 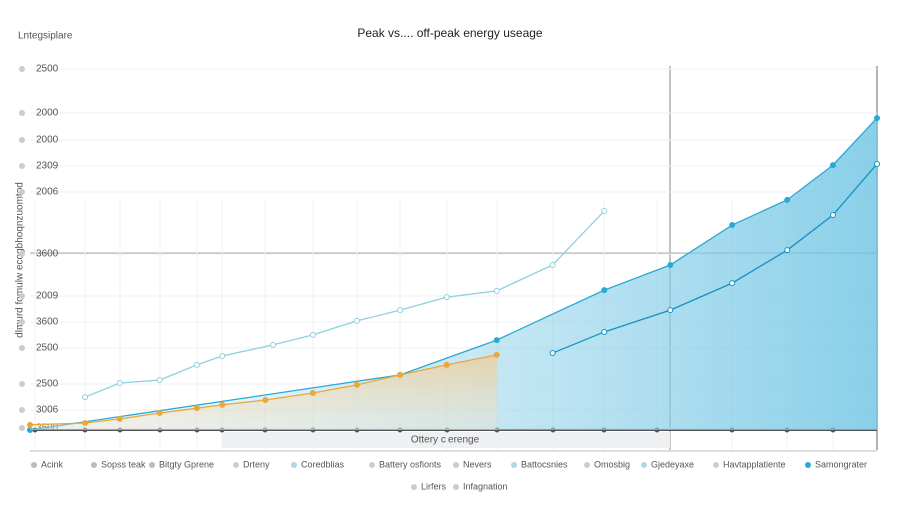 I want to click on area, so click(x=263, y=392).